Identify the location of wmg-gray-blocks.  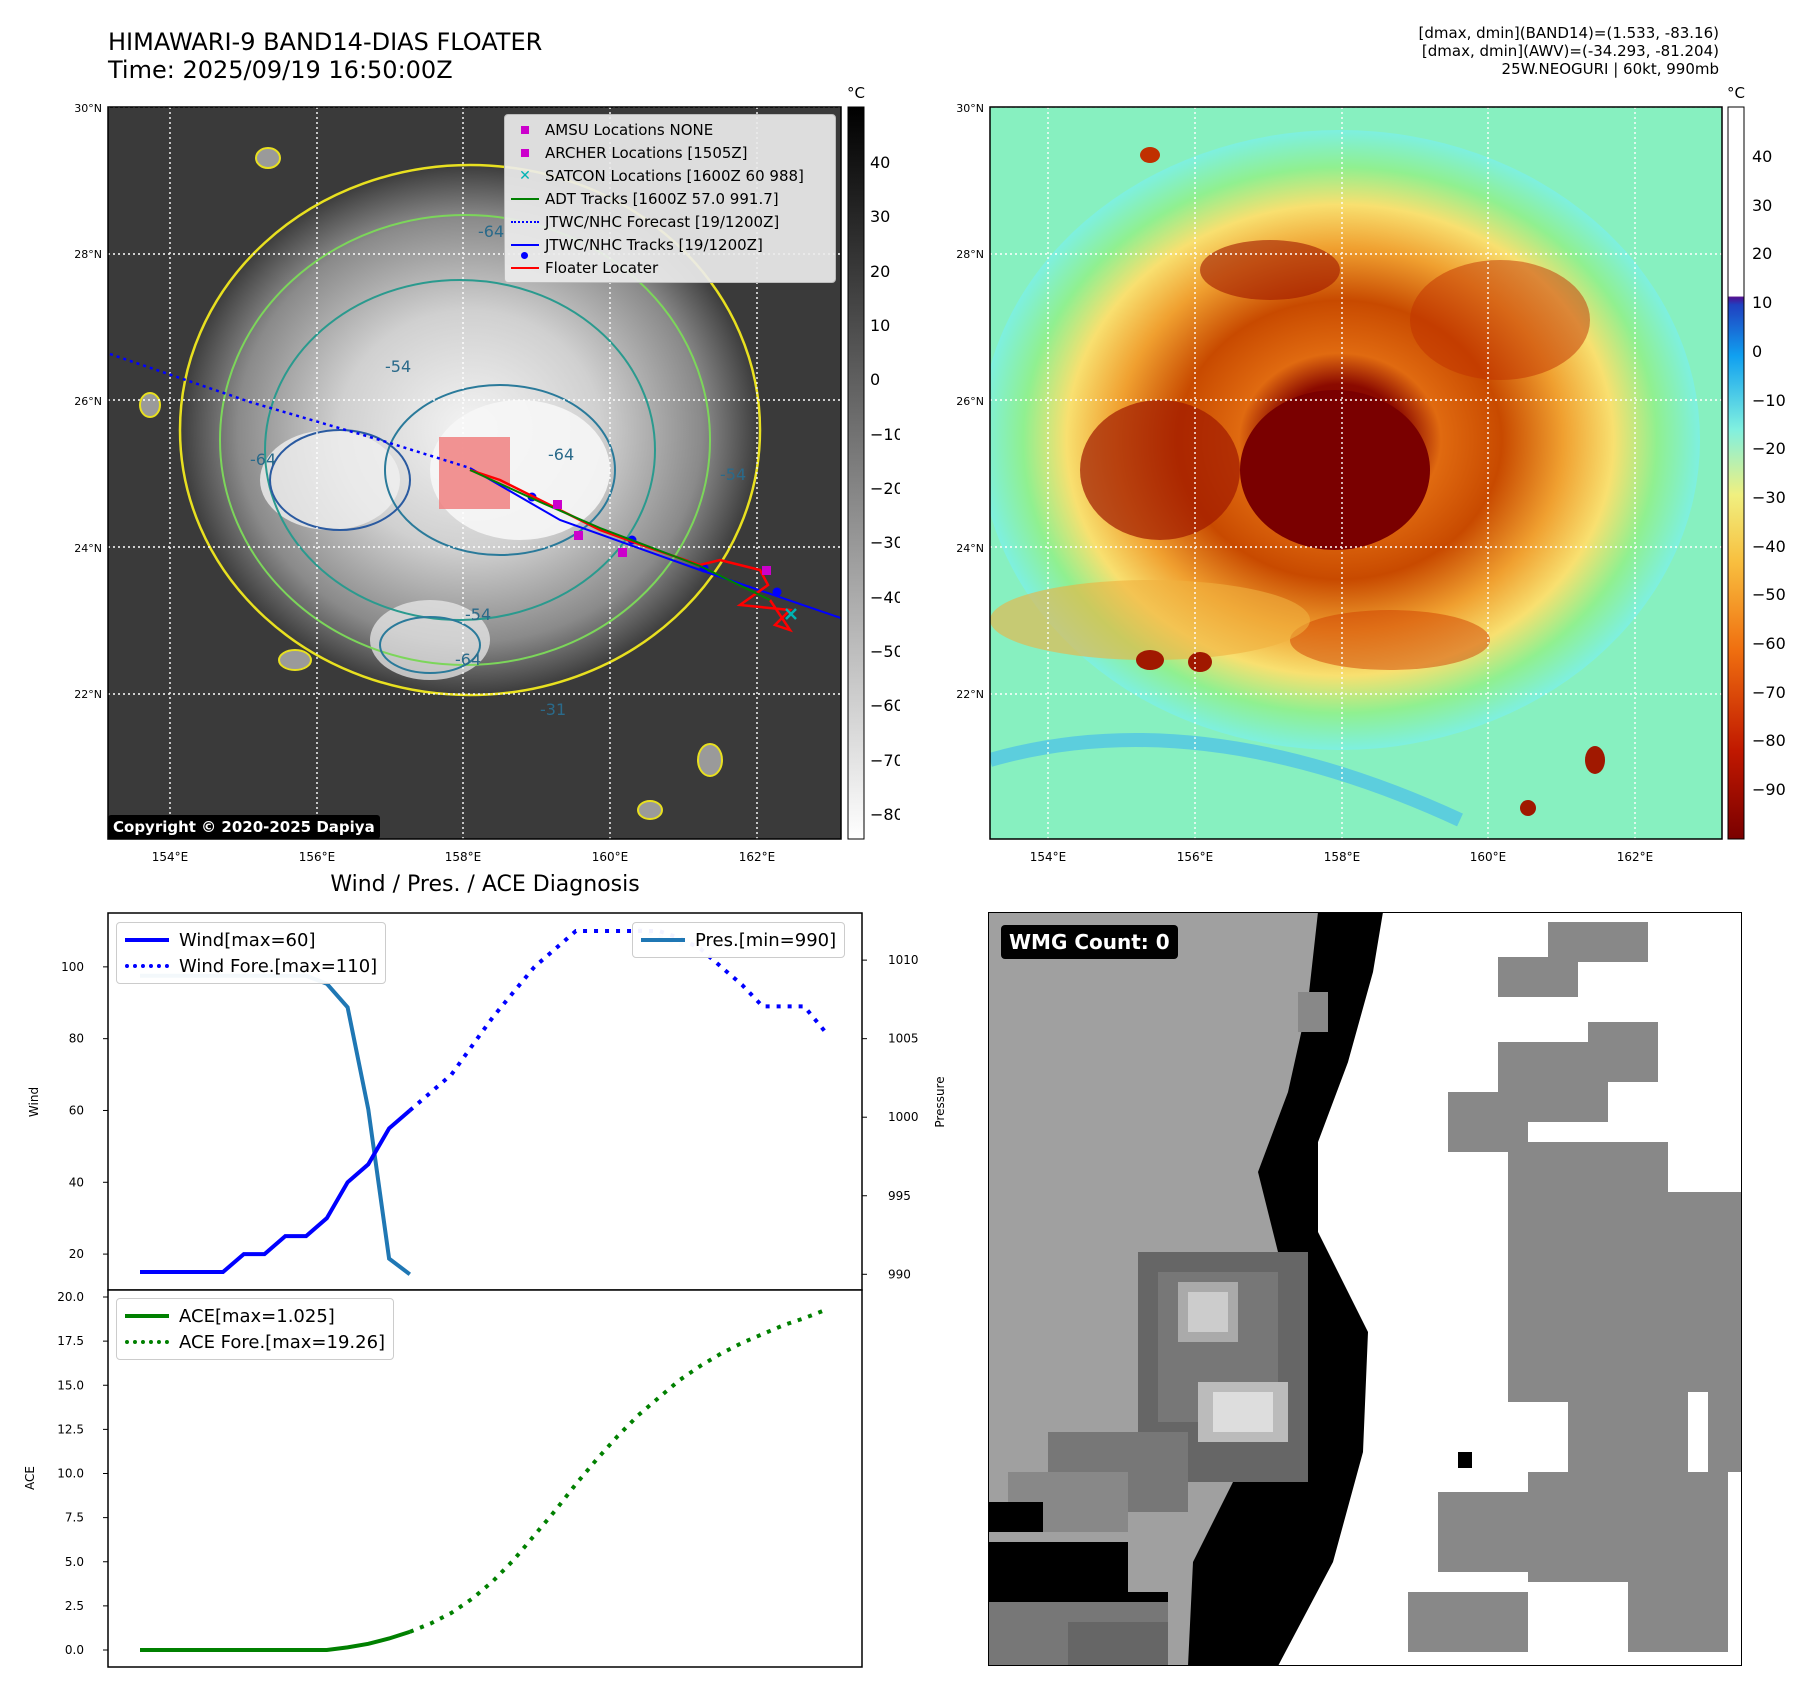
(1520, 1287).